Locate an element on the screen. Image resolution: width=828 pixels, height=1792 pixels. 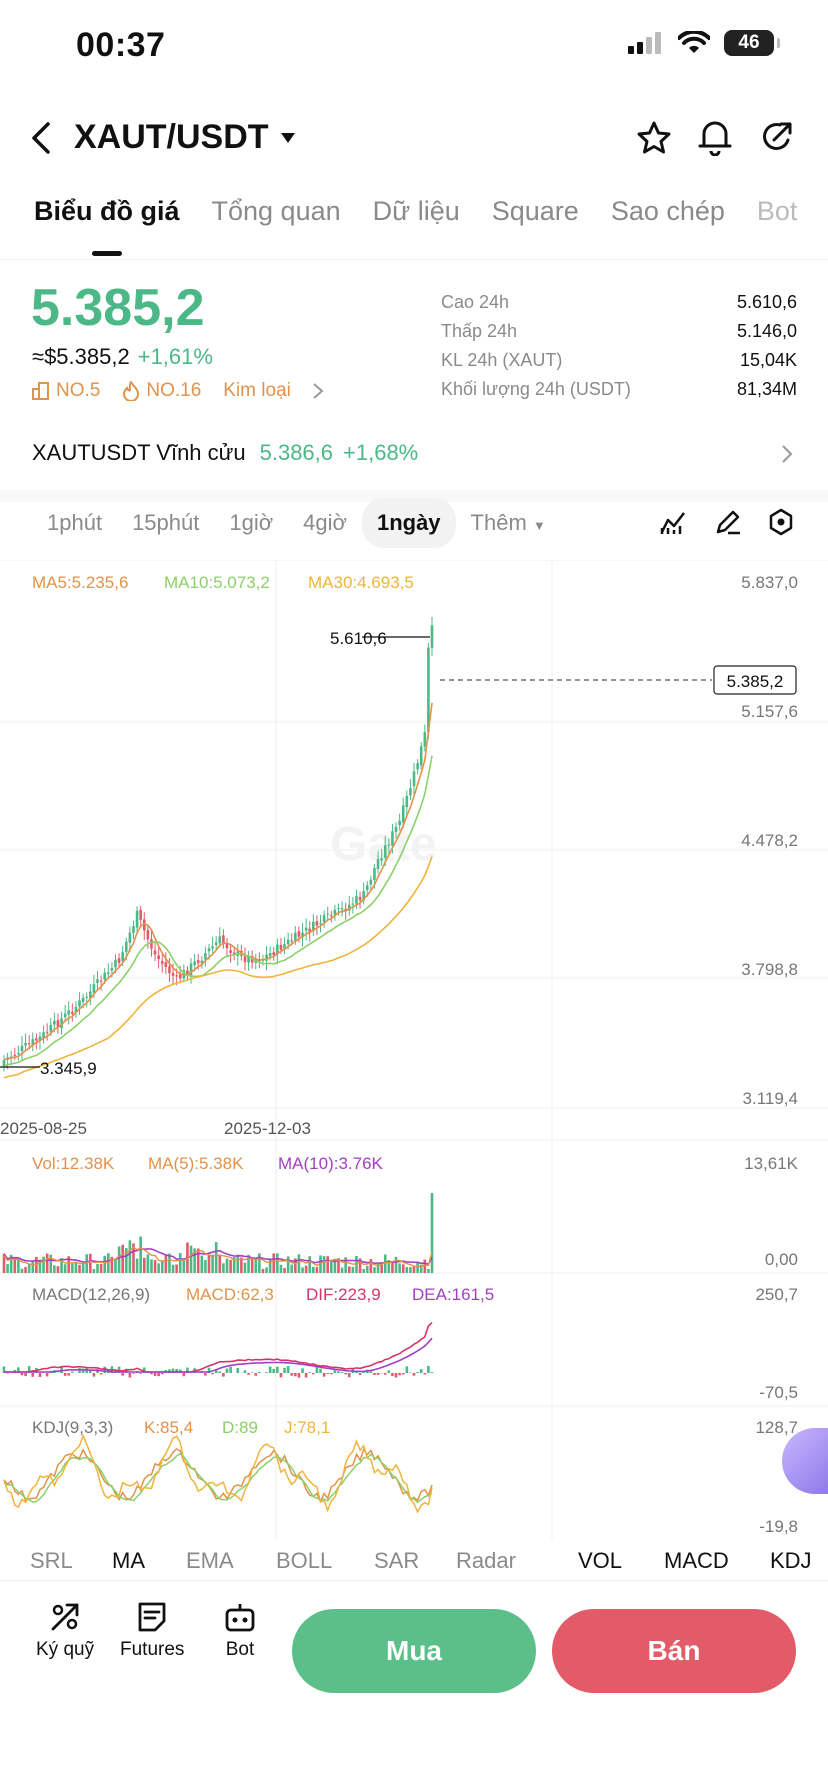
pair-title: XAUT/USDT is located at coordinates (171, 137).